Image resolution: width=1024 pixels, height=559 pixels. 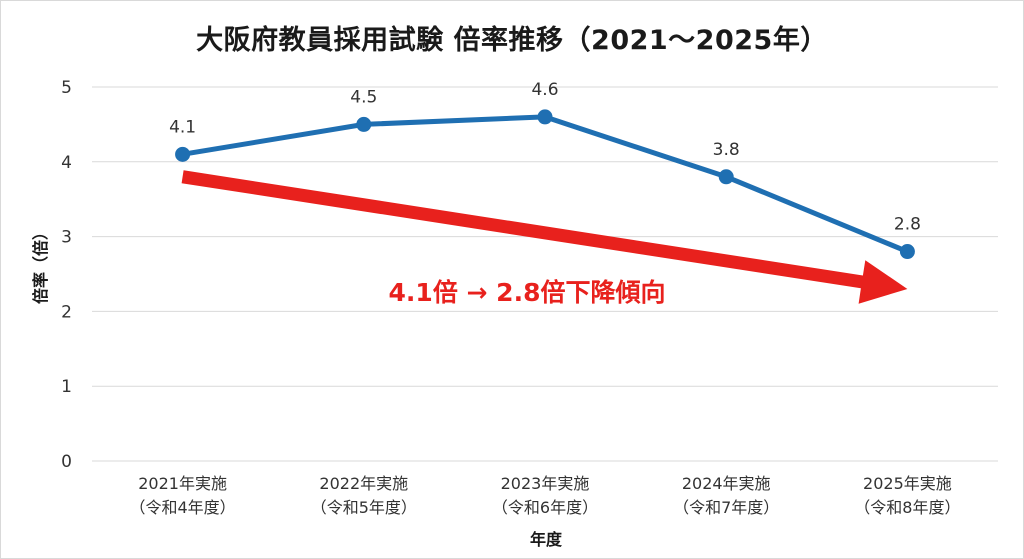 I want to click on trend-annotation: 4.1倍 → 2.8倍下降傾向, so click(x=527, y=292).